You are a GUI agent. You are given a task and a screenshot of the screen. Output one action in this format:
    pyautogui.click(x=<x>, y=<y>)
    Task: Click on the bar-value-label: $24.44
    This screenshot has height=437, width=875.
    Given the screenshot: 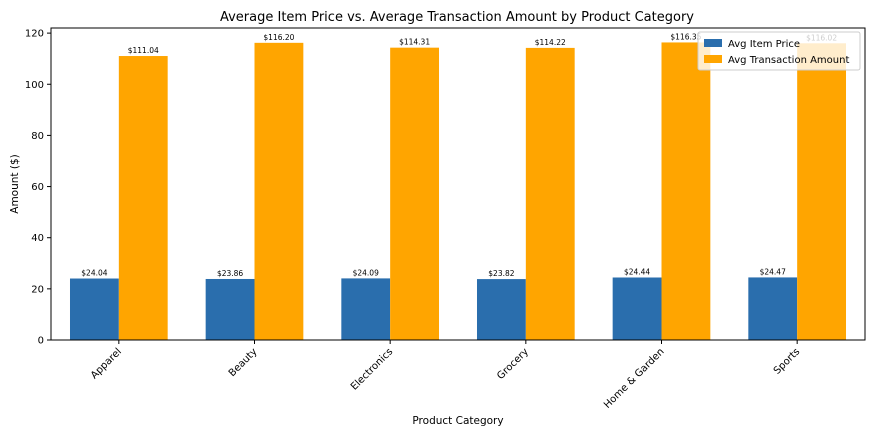 What is the action you would take?
    pyautogui.click(x=637, y=271)
    